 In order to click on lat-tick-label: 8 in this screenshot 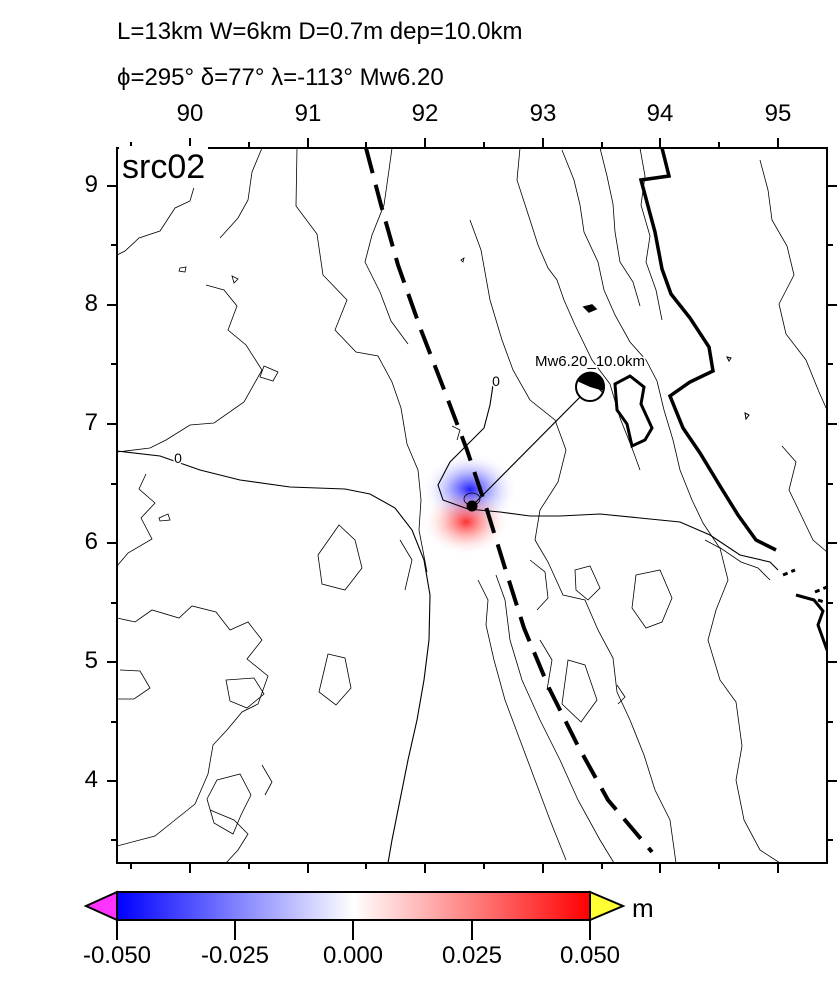, I will do `click(91, 303)`.